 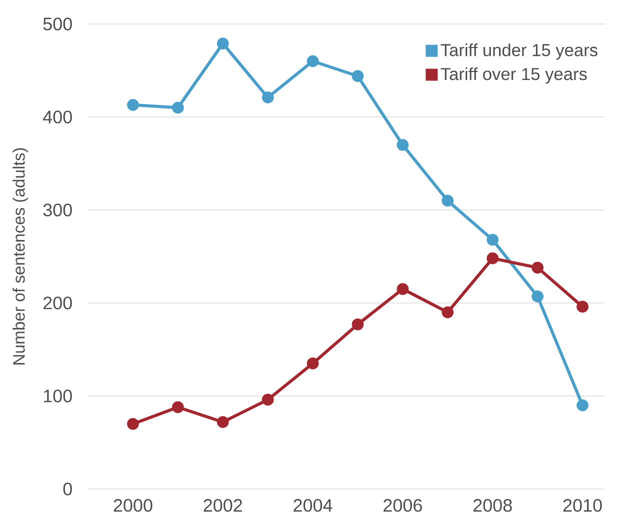 What do you see at coordinates (223, 505) in the screenshot?
I see `x-tick-label: 2002` at bounding box center [223, 505].